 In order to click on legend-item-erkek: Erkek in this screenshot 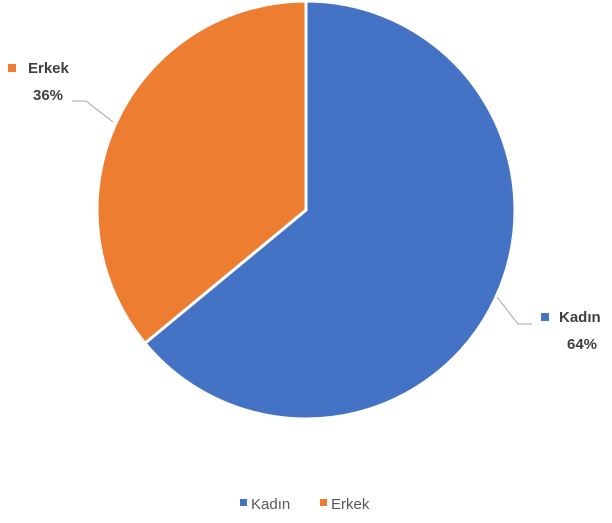, I will do `click(345, 504)`.